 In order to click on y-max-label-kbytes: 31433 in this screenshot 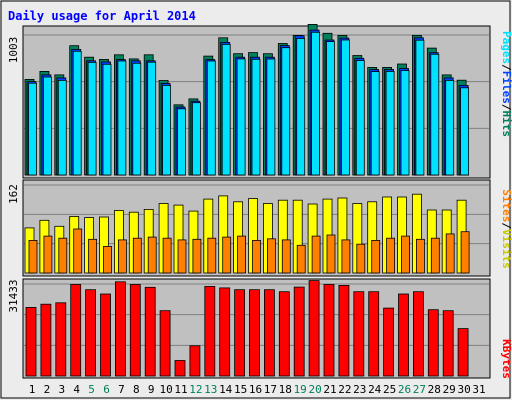, I will do `click(13, 295)`.